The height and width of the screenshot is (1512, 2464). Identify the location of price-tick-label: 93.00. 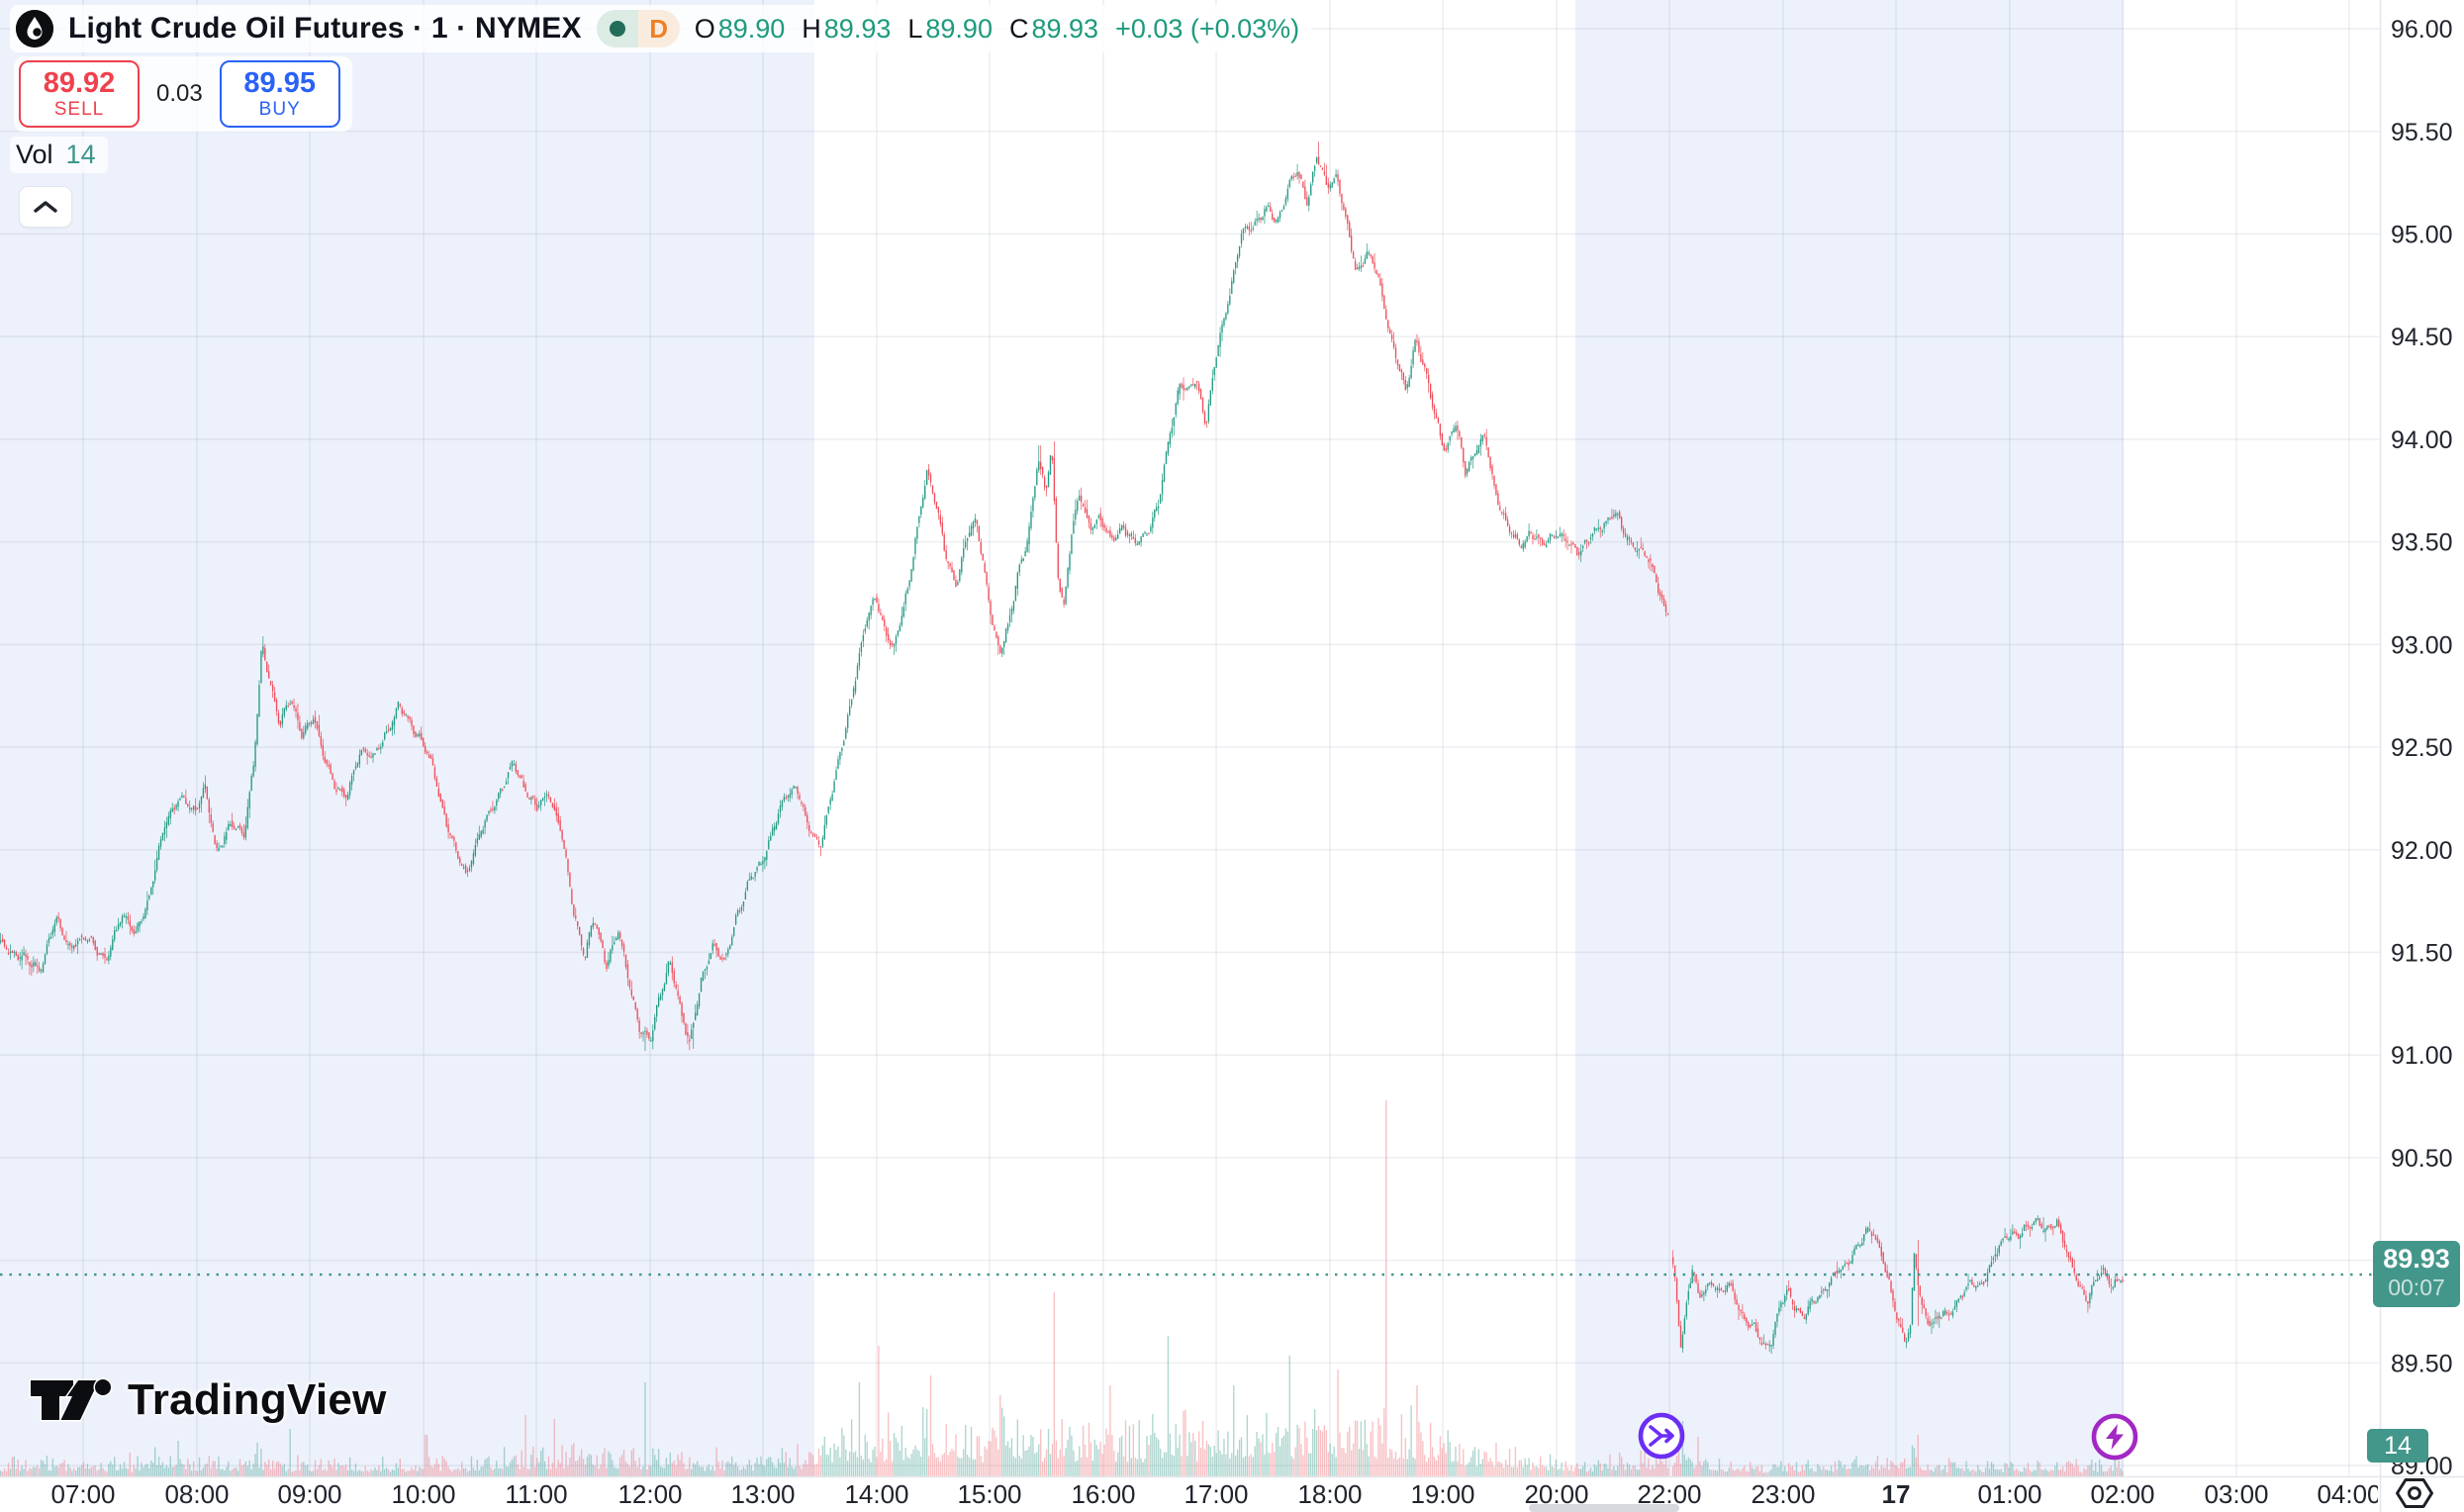
(2422, 645).